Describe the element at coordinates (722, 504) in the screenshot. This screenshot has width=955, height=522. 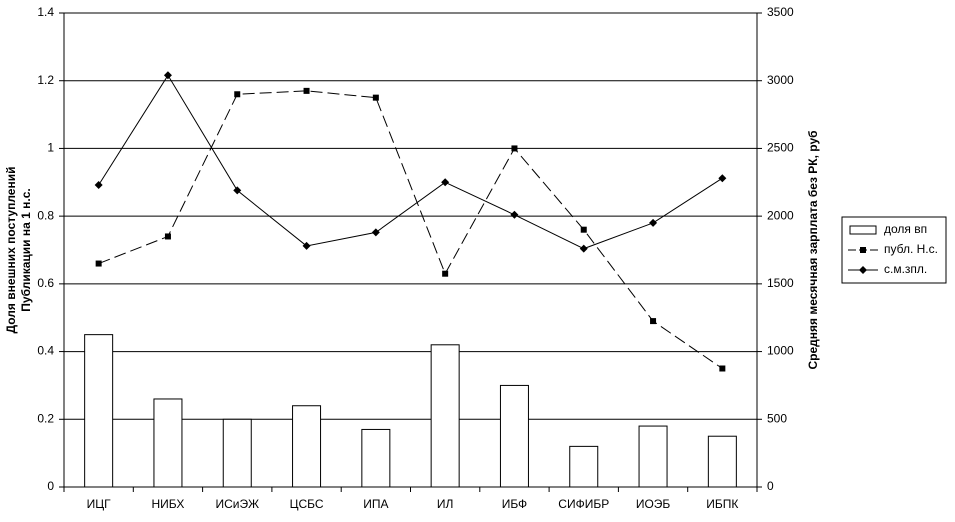
I see `x-tick-label: ИБПК` at that location.